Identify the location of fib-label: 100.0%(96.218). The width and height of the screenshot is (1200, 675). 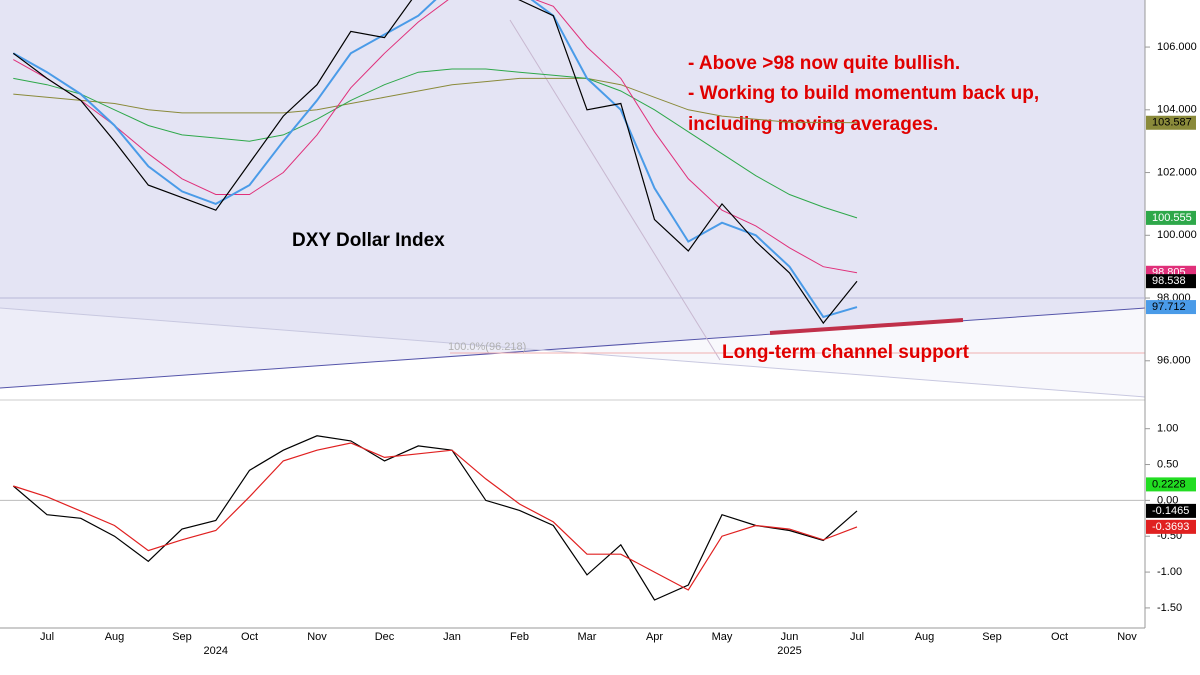
(487, 347).